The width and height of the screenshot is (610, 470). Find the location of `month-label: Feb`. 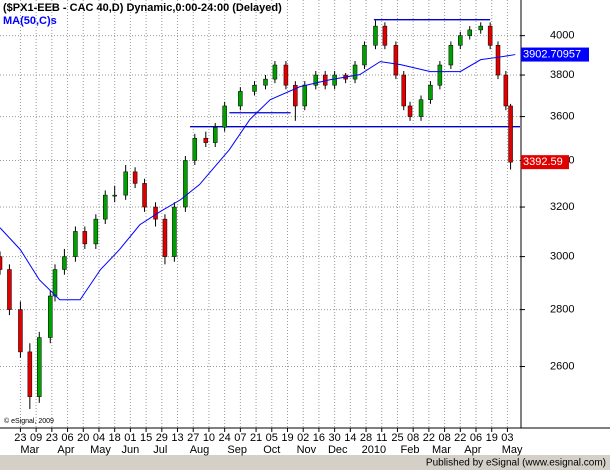

month-label: Feb is located at coordinates (410, 450).